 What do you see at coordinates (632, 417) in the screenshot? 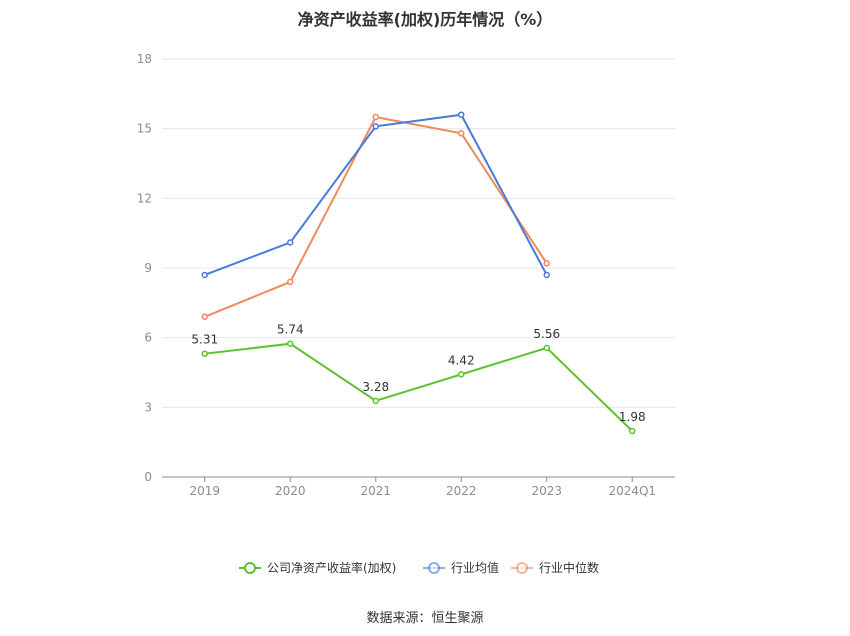
I see `data-label: 1.98` at bounding box center [632, 417].